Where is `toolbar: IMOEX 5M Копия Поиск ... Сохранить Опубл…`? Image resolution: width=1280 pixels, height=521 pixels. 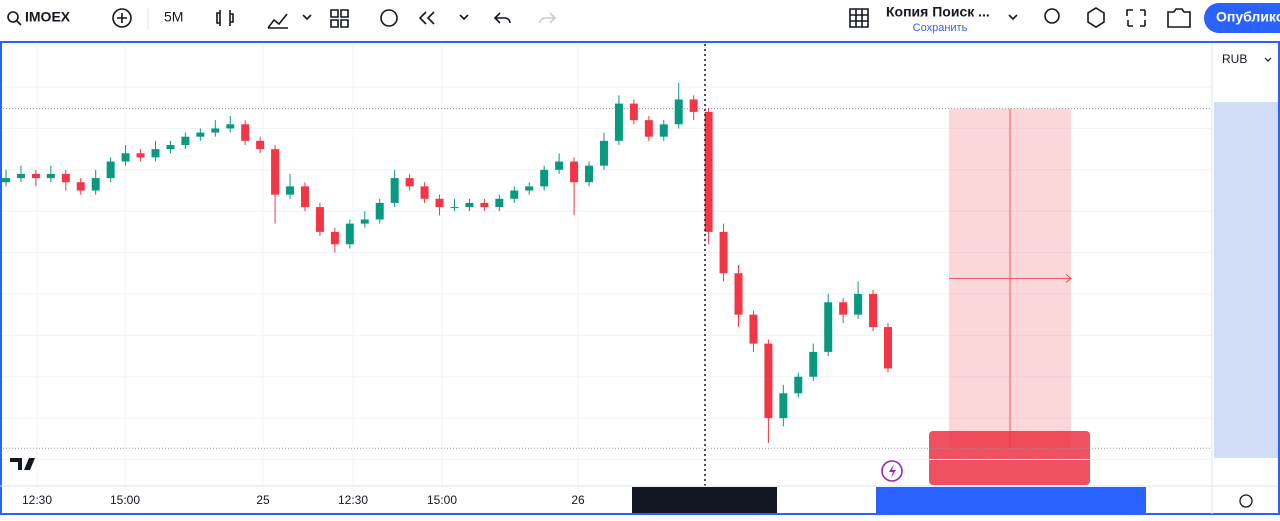
toolbar: IMOEX 5M Копия Поиск ... Сохранить Опубл… is located at coordinates (643, 18).